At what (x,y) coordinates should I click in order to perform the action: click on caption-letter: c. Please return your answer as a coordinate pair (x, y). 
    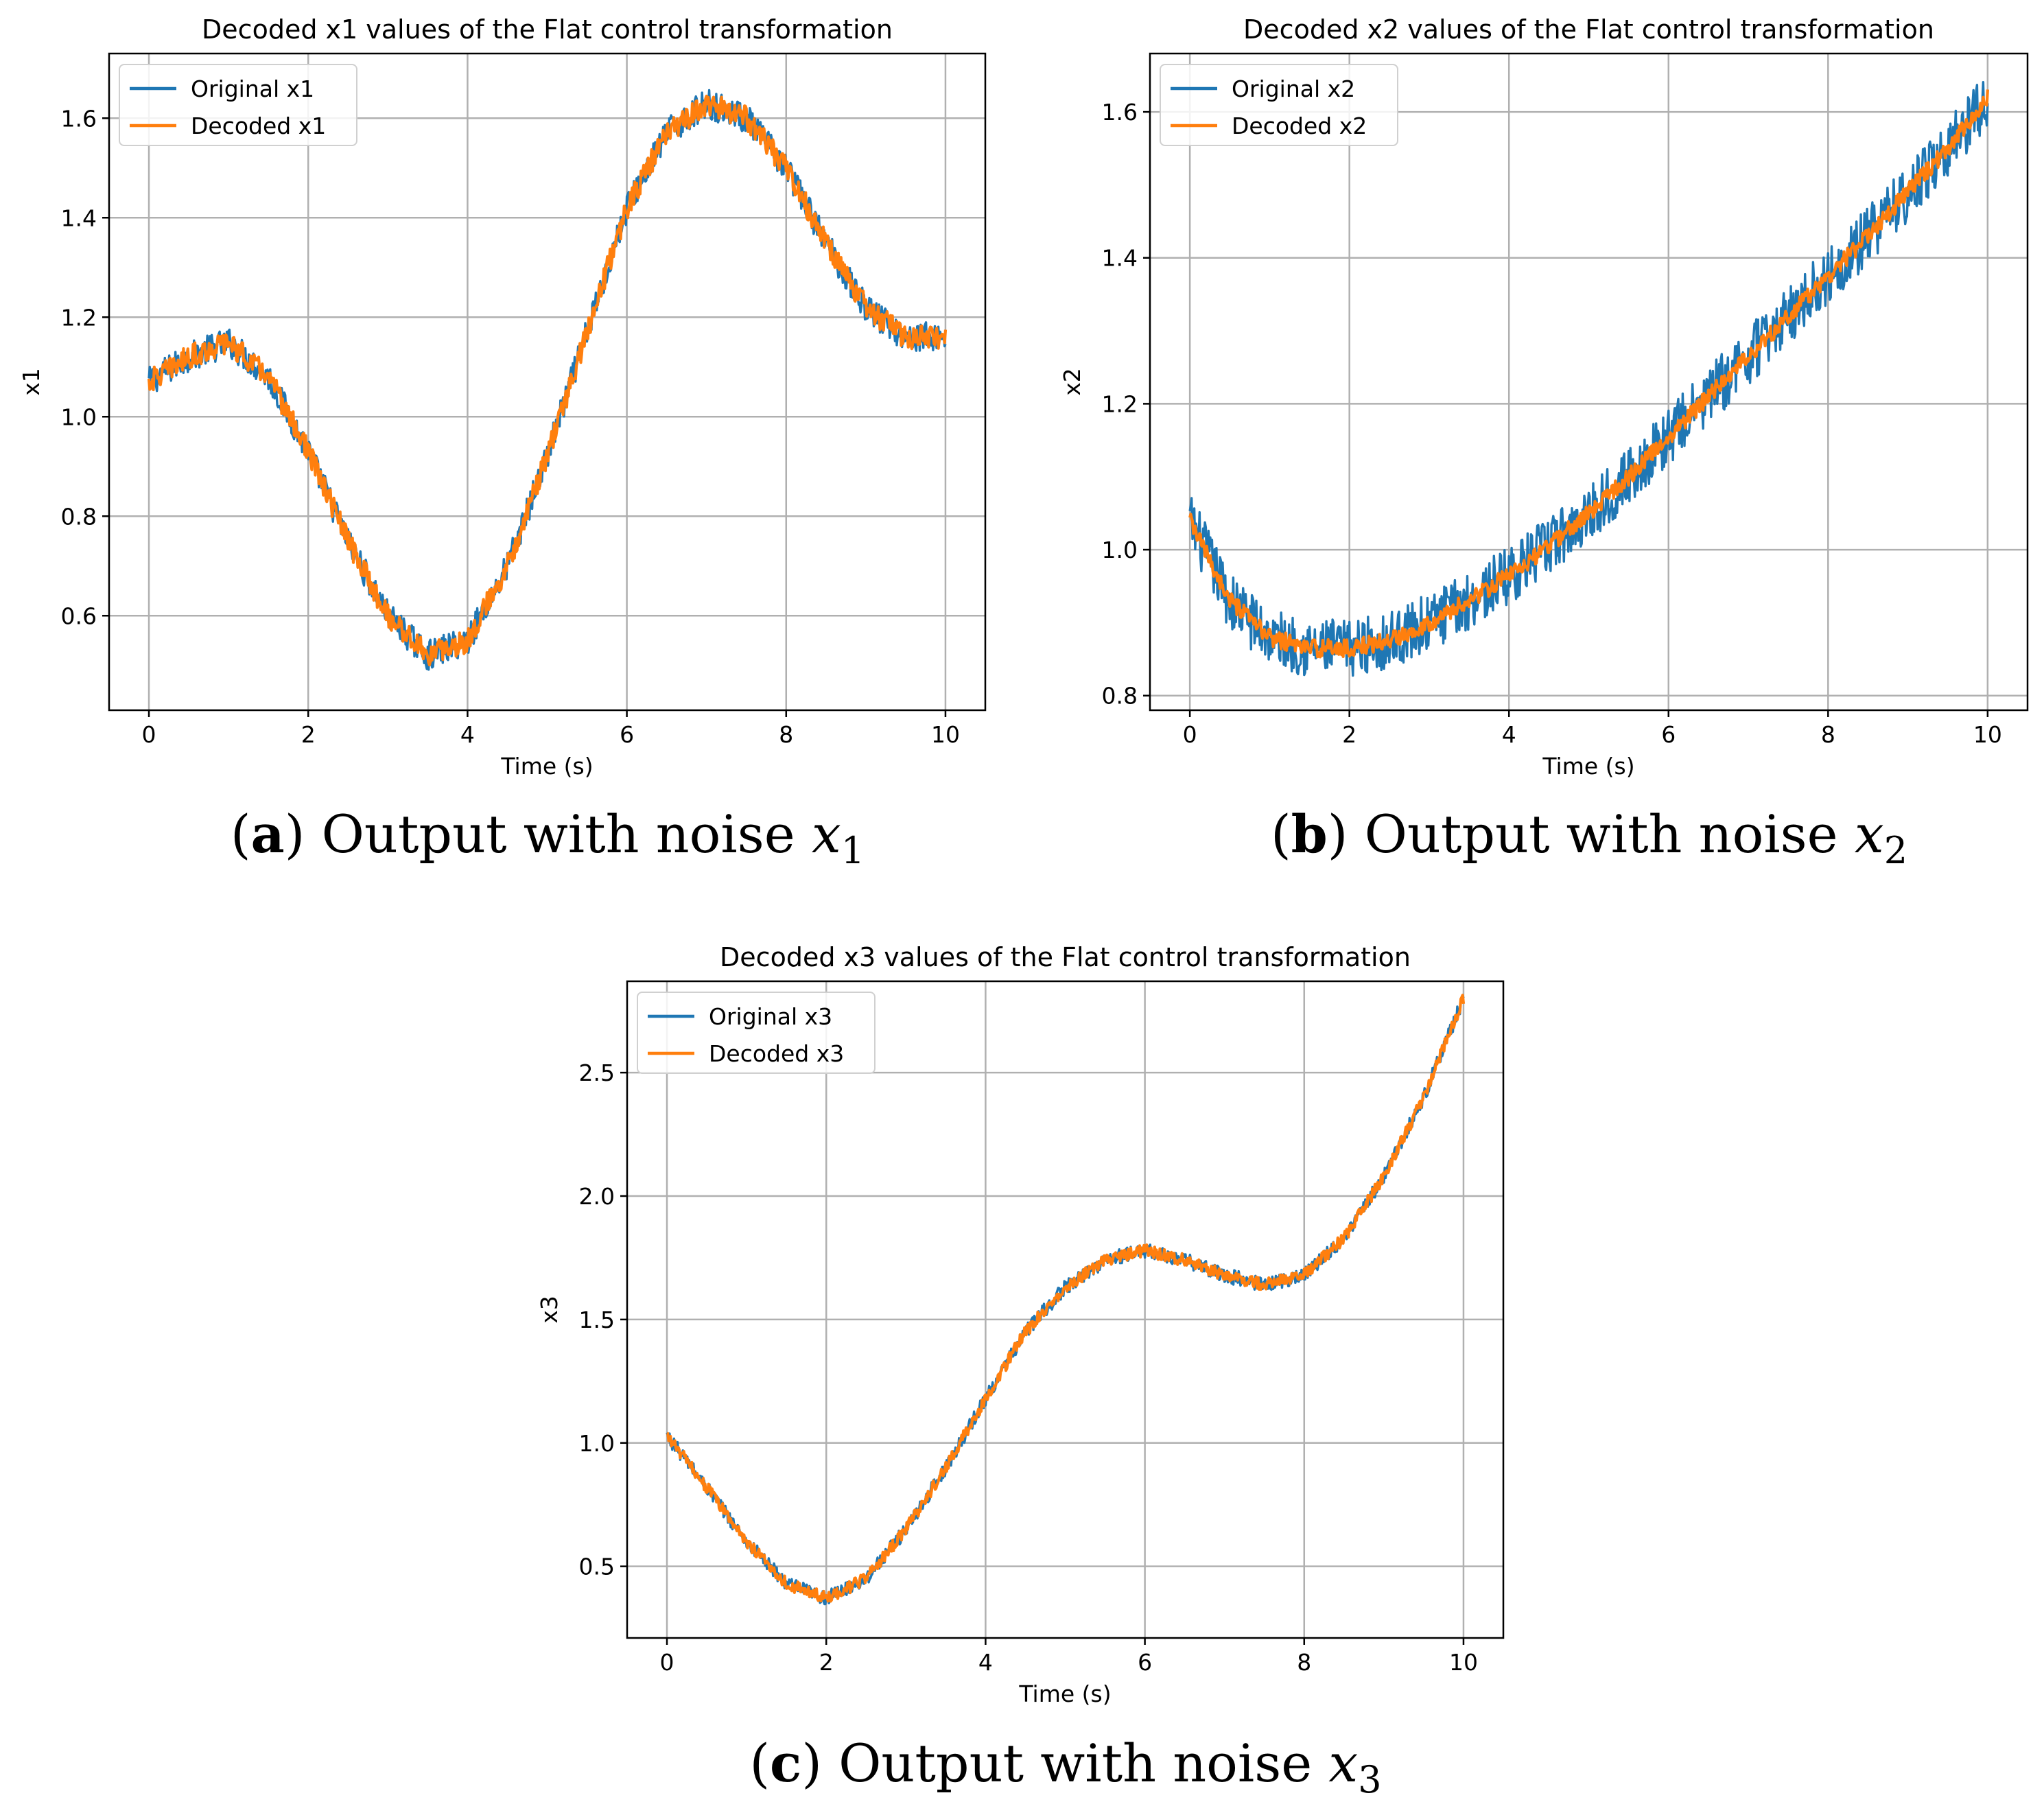
    Looking at the image, I should click on (786, 1763).